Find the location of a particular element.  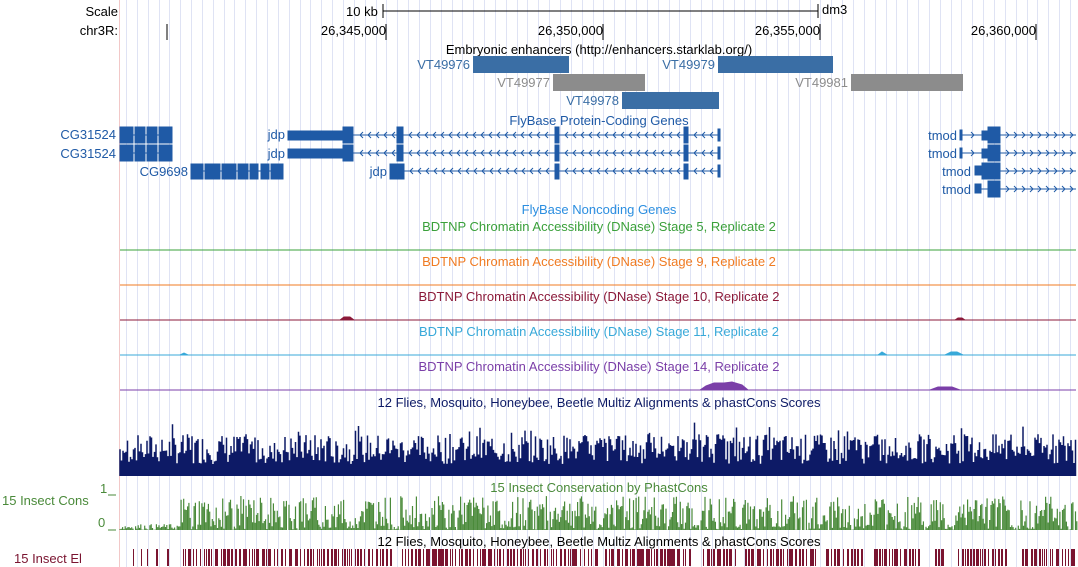

left-margin-divider is located at coordinates (119, 283).